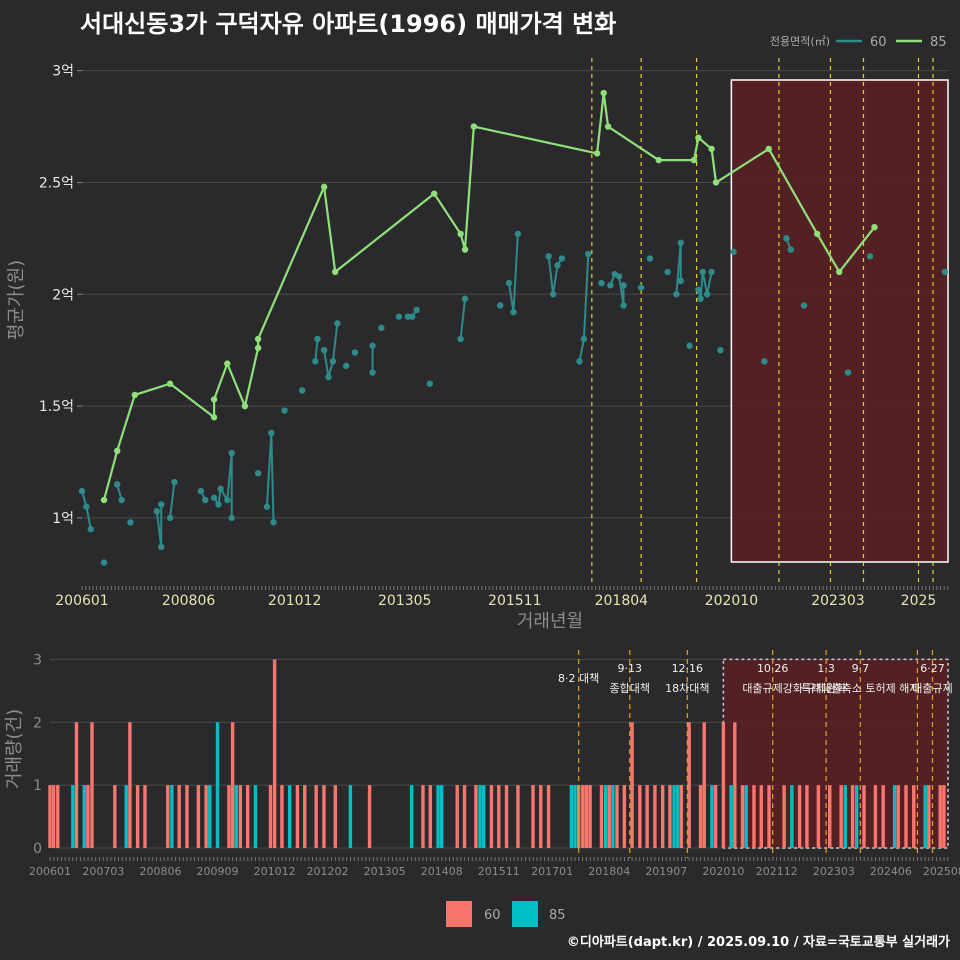  I want to click on event-date: 1·3, so click(826, 668).